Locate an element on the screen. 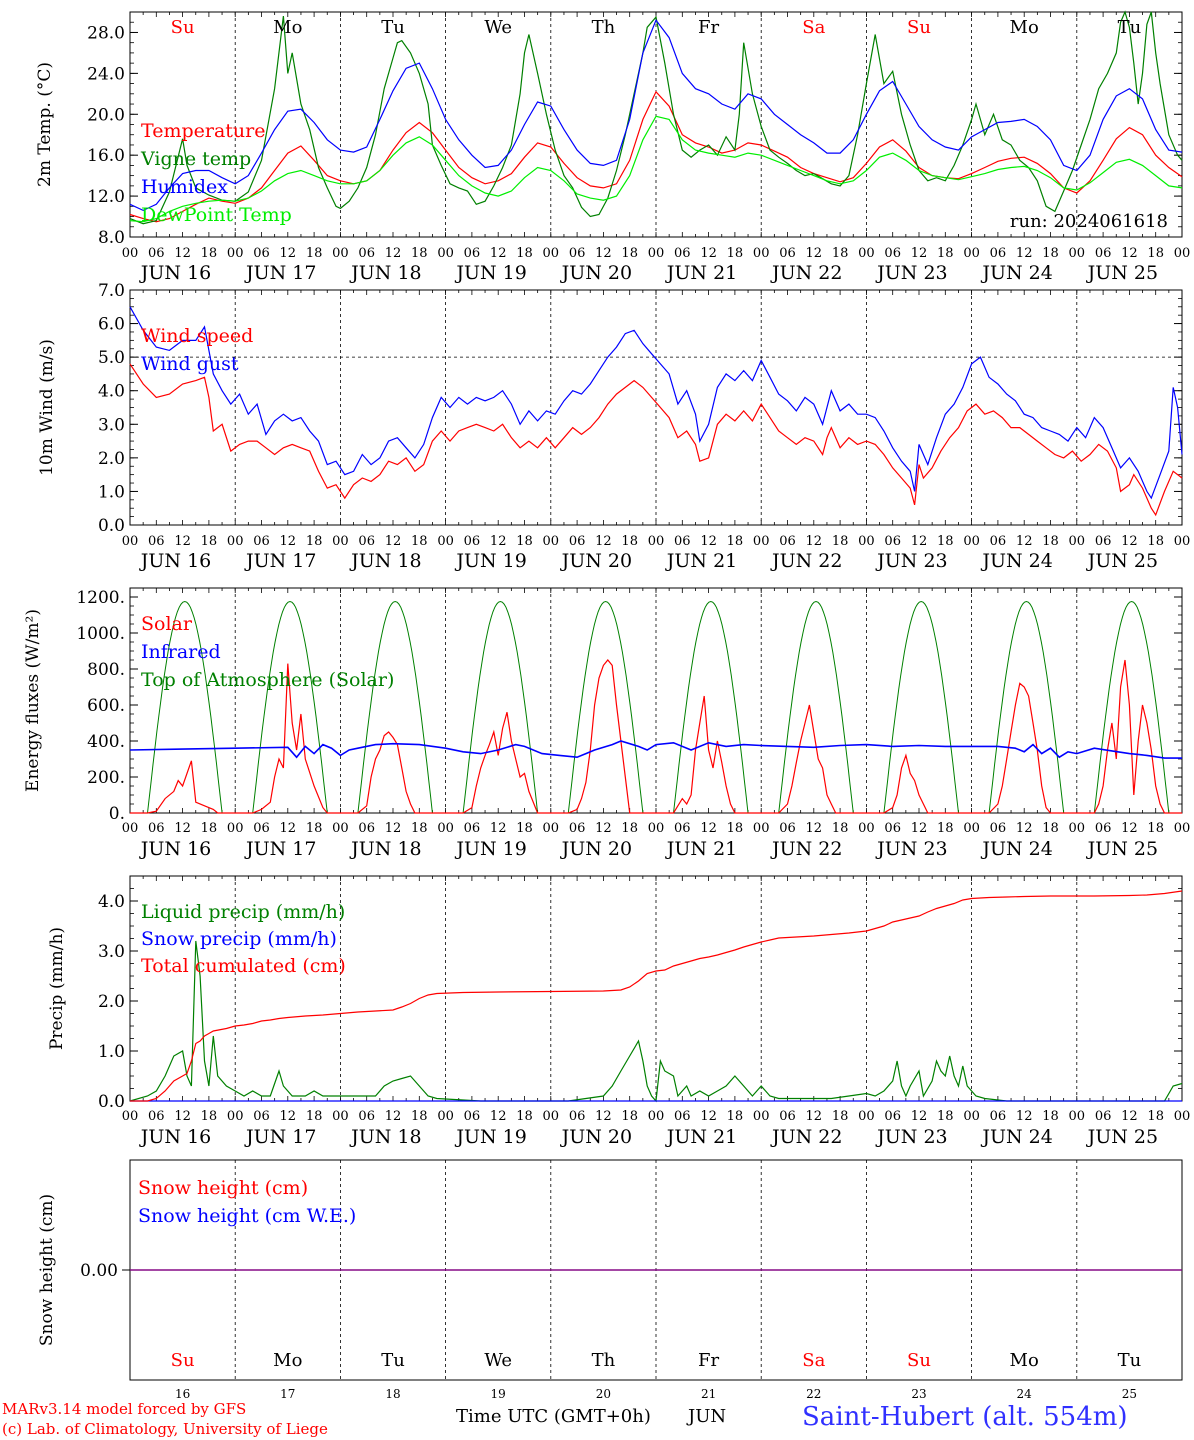 This screenshot has width=1194, height=1440. date-label: JUN 21 is located at coordinates (701, 1137).